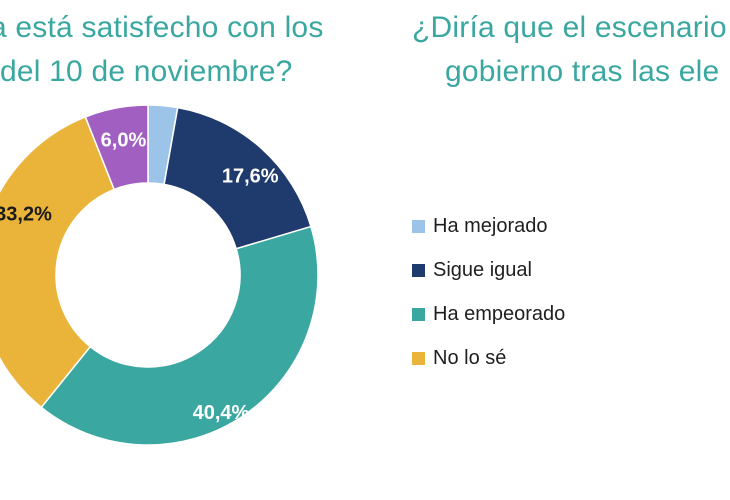 This screenshot has width=730, height=500. I want to click on legend-label: Ha empeorado, so click(499, 313).